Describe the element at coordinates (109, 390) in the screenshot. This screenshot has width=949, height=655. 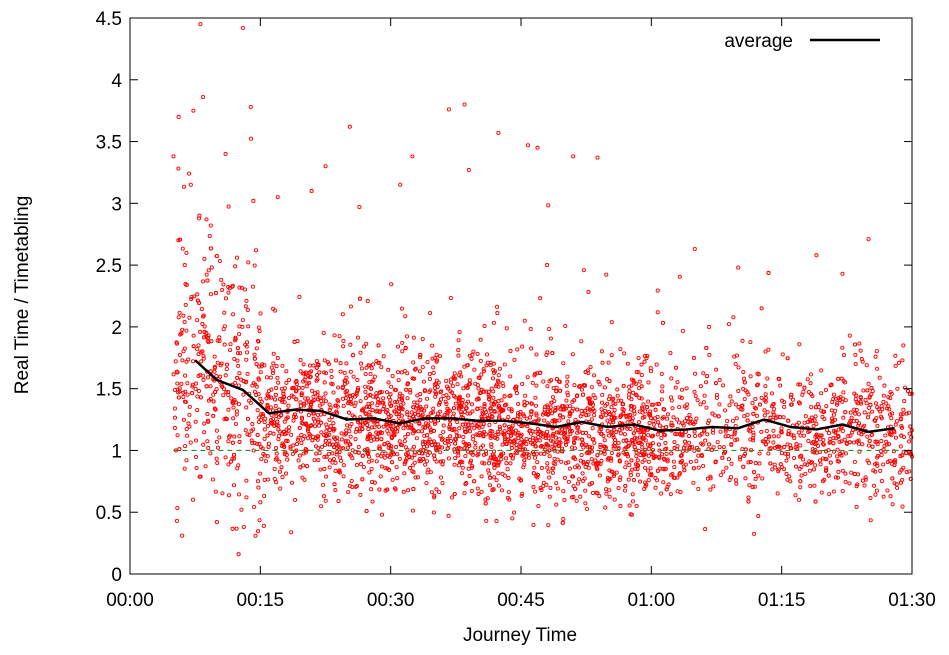
I see `y-tick-label: 1.5` at that location.